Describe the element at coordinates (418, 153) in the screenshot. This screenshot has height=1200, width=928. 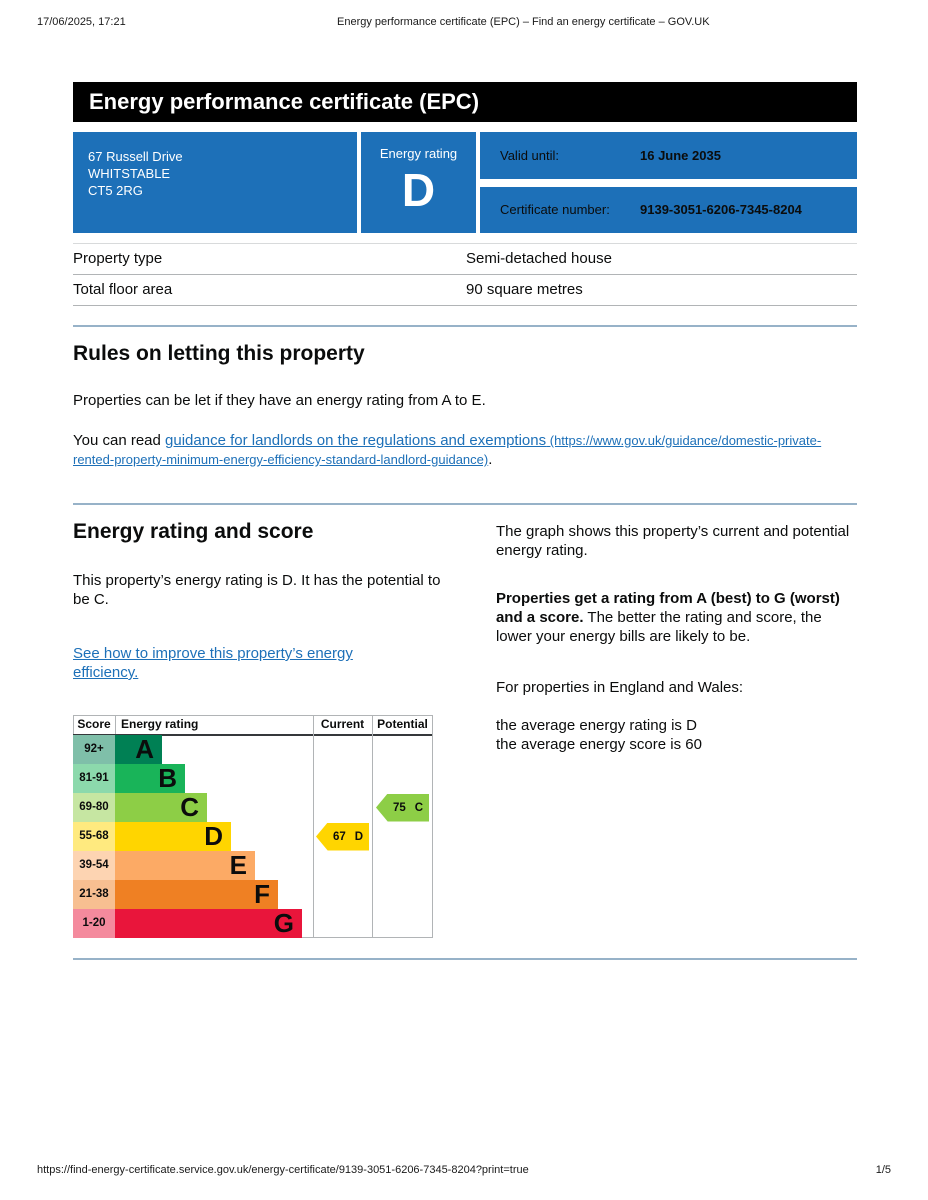
I see `energy-rating-label: Energy rating` at that location.